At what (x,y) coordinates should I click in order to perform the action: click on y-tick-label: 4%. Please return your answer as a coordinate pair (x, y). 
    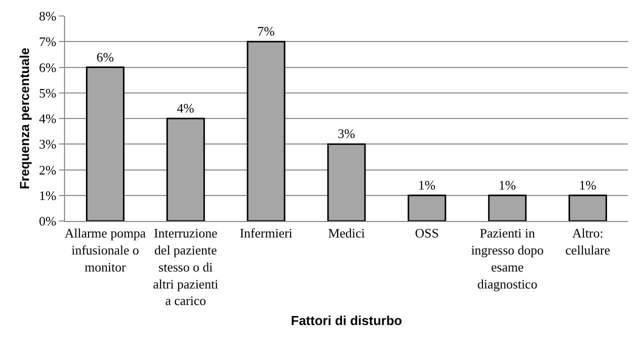
    Looking at the image, I should click on (48, 118).